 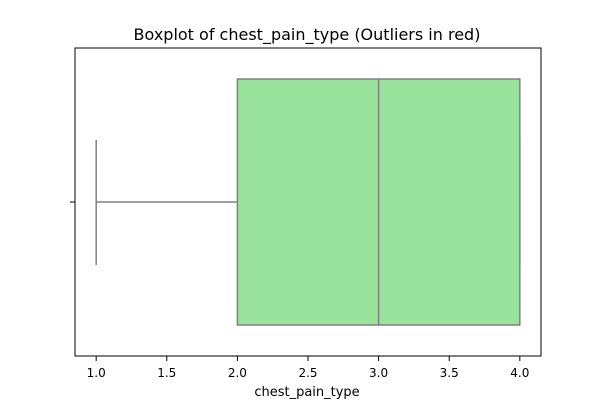 I want to click on x-tick-label: 2.0, so click(x=237, y=373).